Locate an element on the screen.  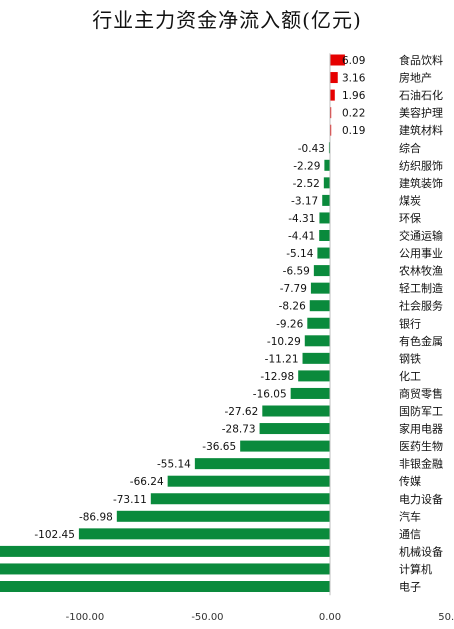
x-tick-label: -50.00 is located at coordinates (207, 617).